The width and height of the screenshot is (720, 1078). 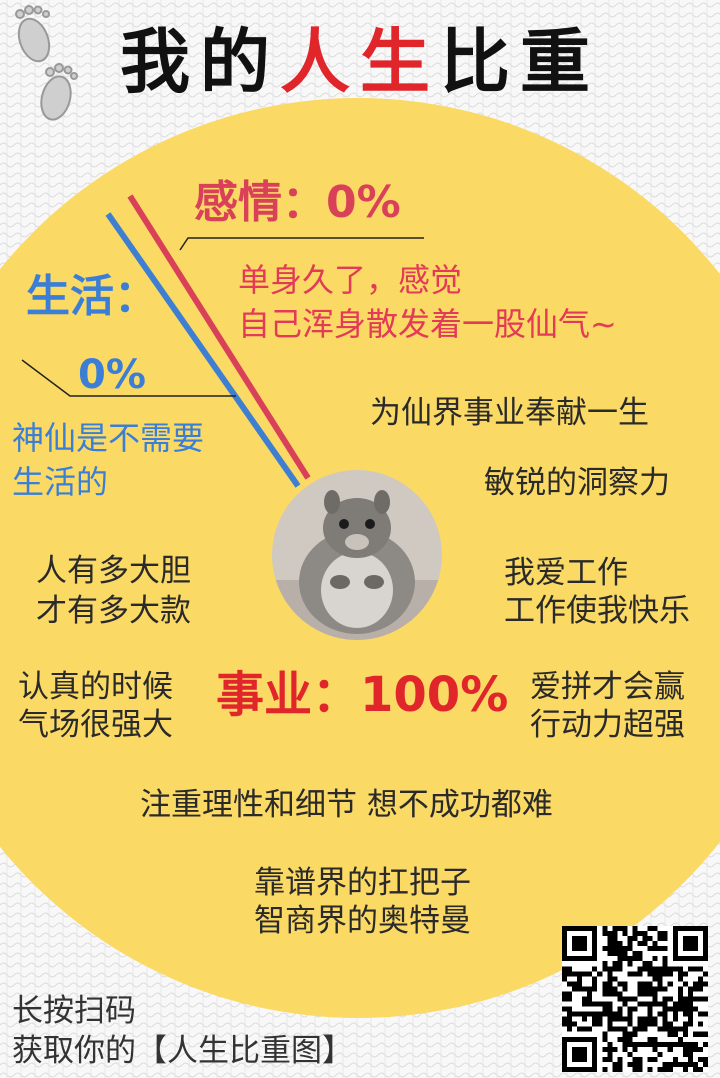 I want to click on emotion-caption-line2: 自己浑身散发着一股仙气~, so click(x=427, y=324).